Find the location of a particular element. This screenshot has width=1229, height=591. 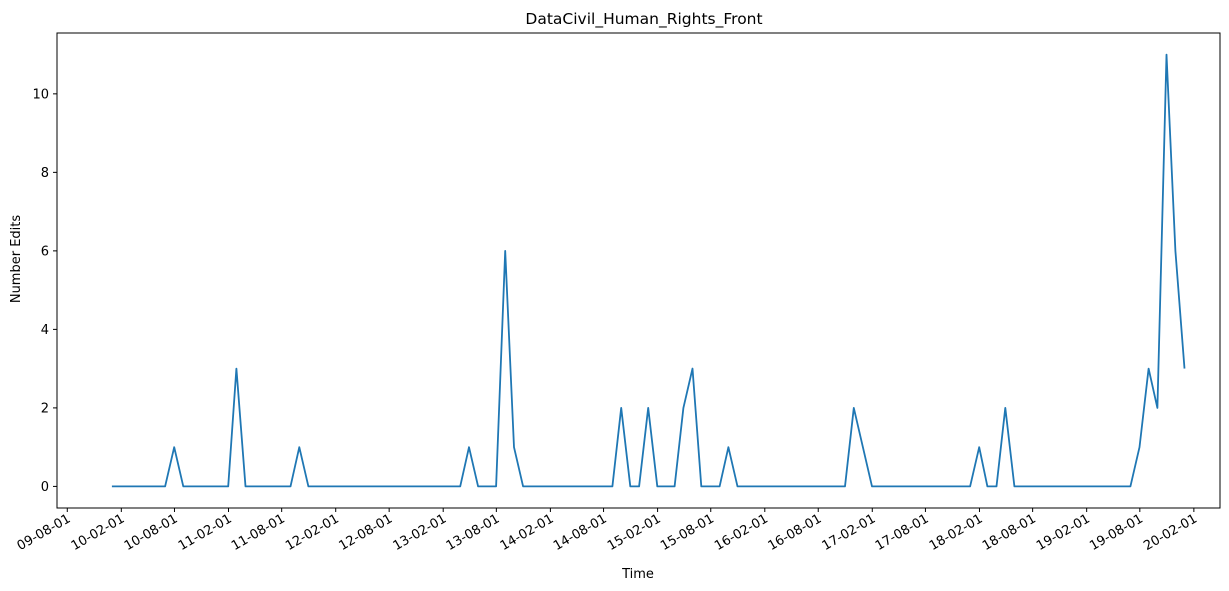

y-tick-label: 8 is located at coordinates (45, 173).